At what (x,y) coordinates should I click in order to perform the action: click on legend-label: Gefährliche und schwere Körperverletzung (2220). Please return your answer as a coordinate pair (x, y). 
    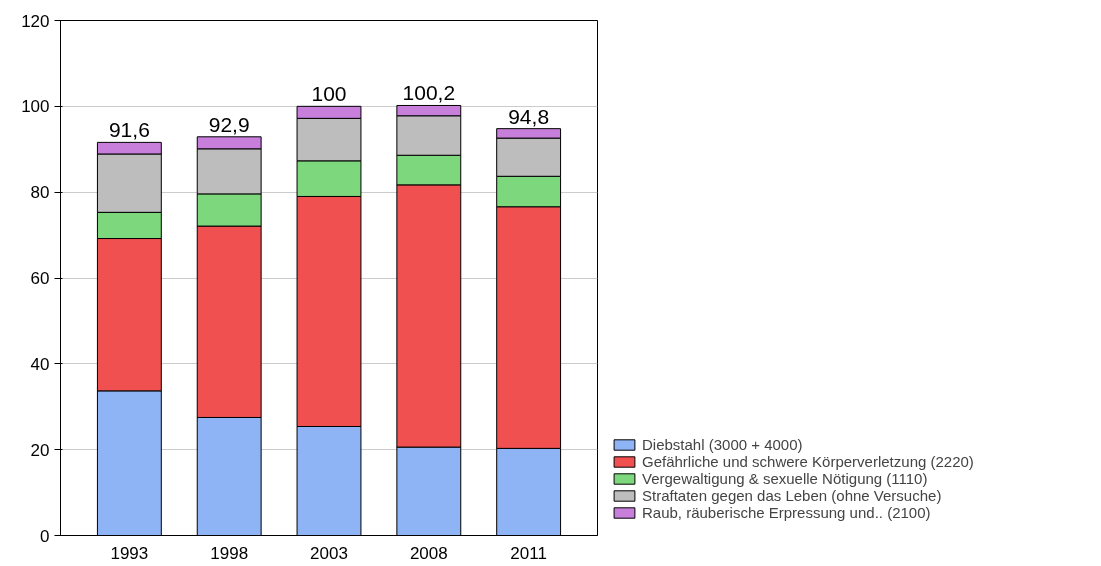
    Looking at the image, I should click on (808, 461).